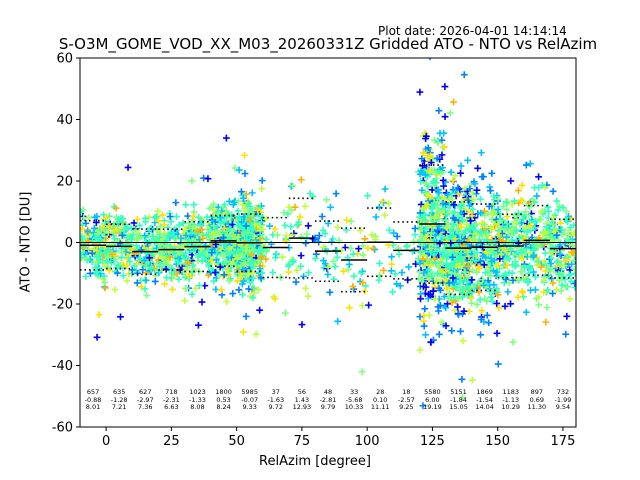 The height and width of the screenshot is (480, 640). Describe the element at coordinates (367, 441) in the screenshot. I see `x-tick-label: 100` at that location.